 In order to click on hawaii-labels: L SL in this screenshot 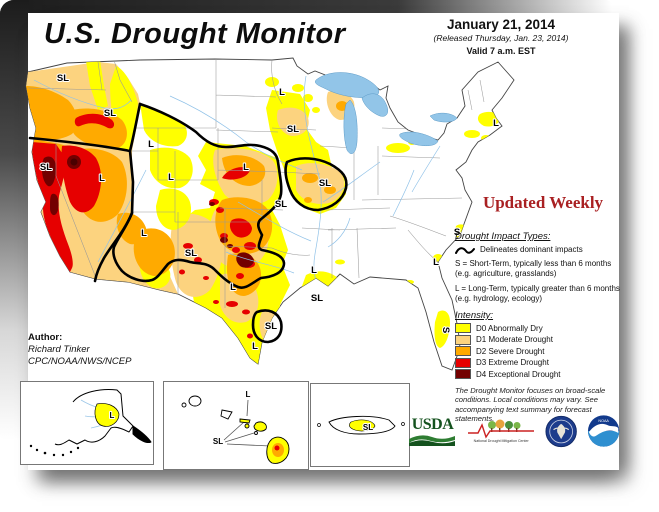, I will do `click(232, 418)`.